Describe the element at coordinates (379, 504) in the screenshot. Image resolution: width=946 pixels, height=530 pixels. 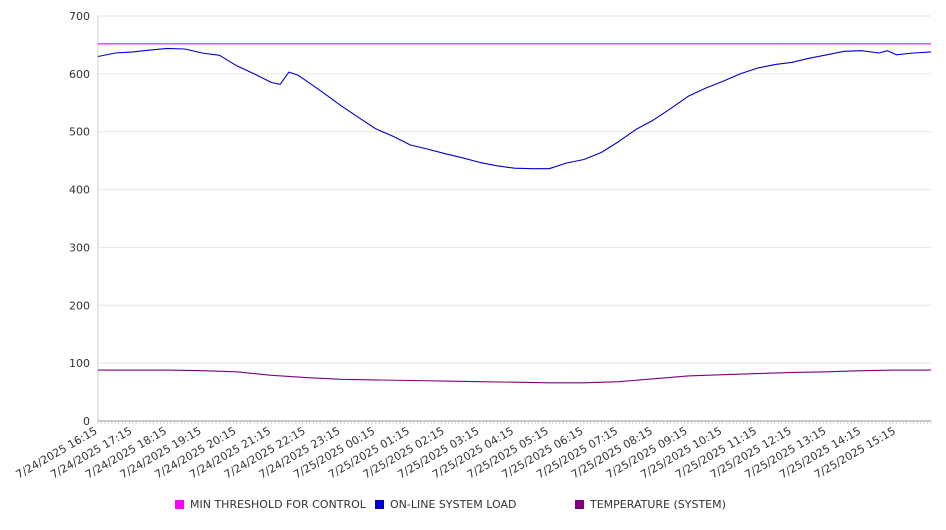
I see `legend-swatch-system-load` at that location.